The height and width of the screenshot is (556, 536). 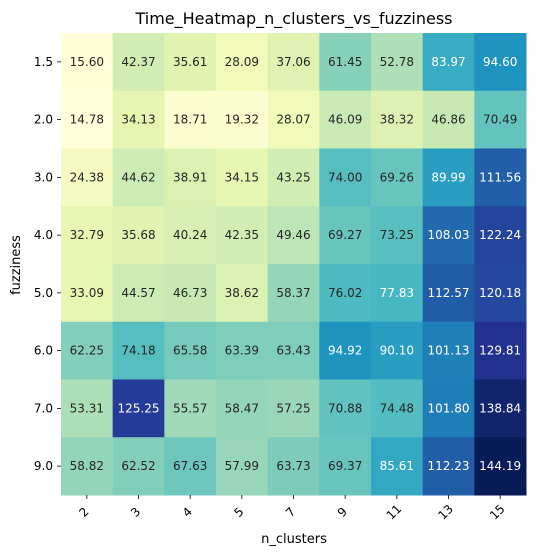 I want to click on cell-value-label: 46.73, so click(x=190, y=293).